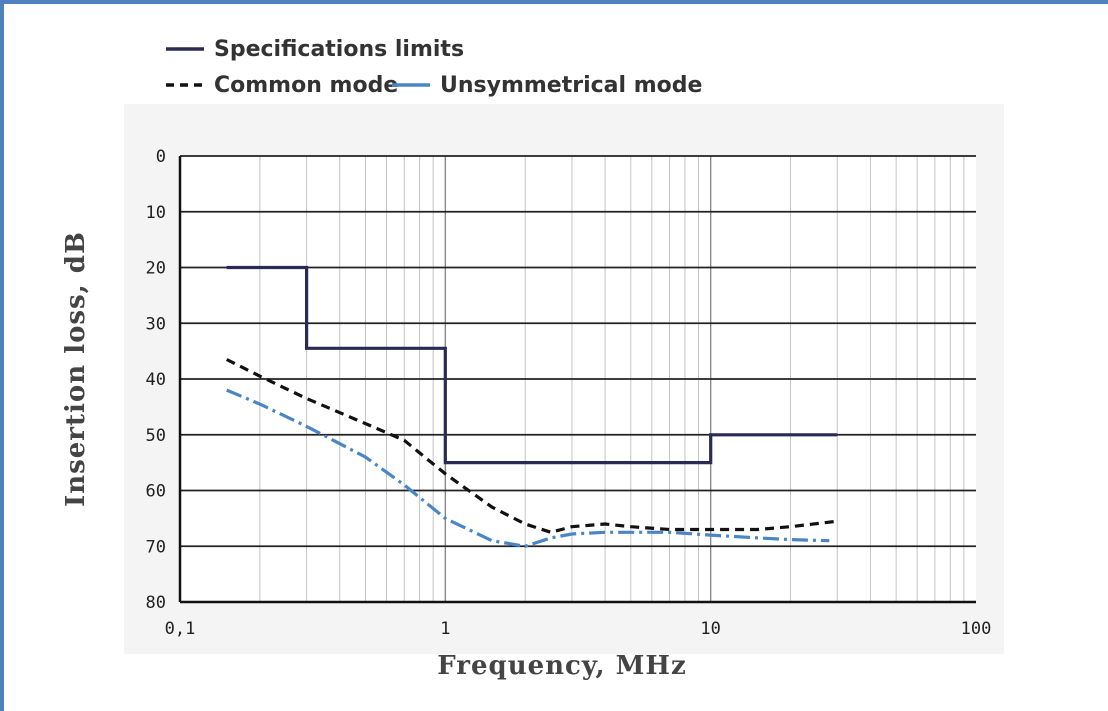  Describe the element at coordinates (156, 436) in the screenshot. I see `y-tick-label: 50` at that location.